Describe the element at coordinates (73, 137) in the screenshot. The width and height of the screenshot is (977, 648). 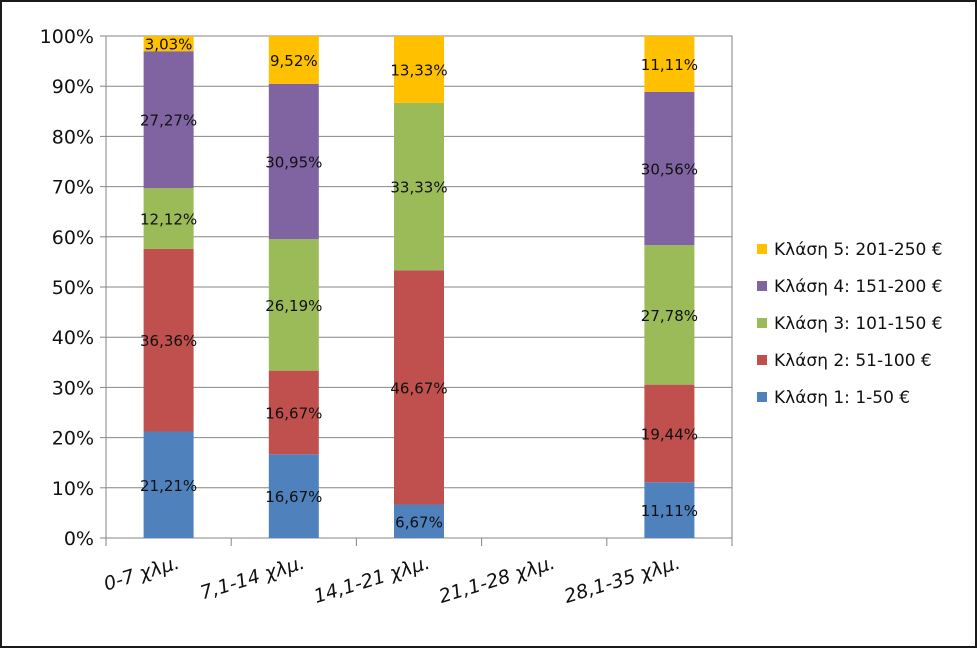
I see `y-tick-label: 80%` at that location.